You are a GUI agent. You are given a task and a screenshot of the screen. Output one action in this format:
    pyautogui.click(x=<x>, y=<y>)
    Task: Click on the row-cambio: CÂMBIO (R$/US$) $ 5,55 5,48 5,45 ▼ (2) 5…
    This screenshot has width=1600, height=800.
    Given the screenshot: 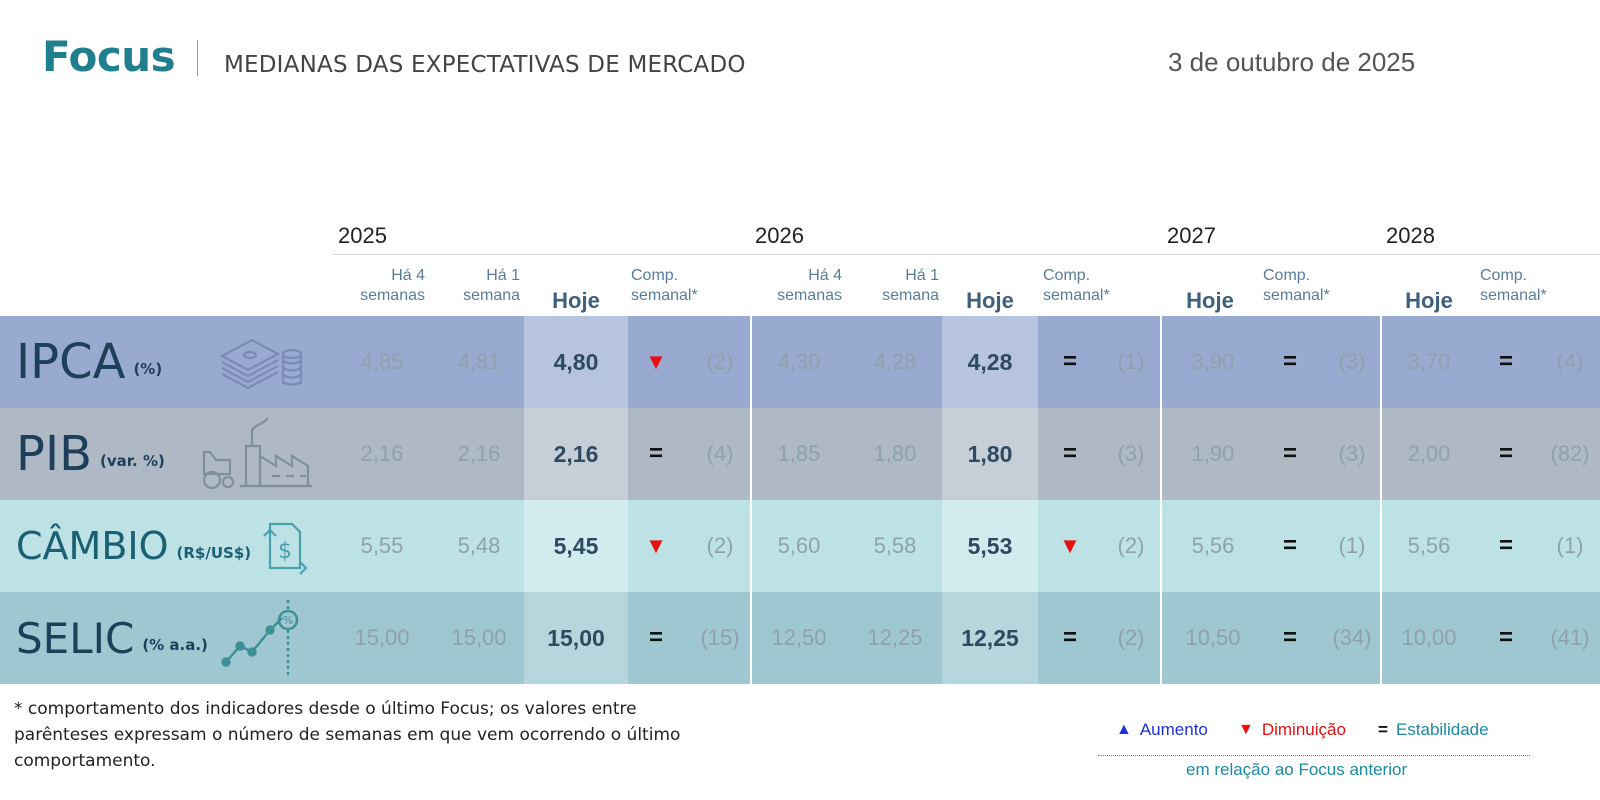 What is the action you would take?
    pyautogui.click(x=800, y=546)
    